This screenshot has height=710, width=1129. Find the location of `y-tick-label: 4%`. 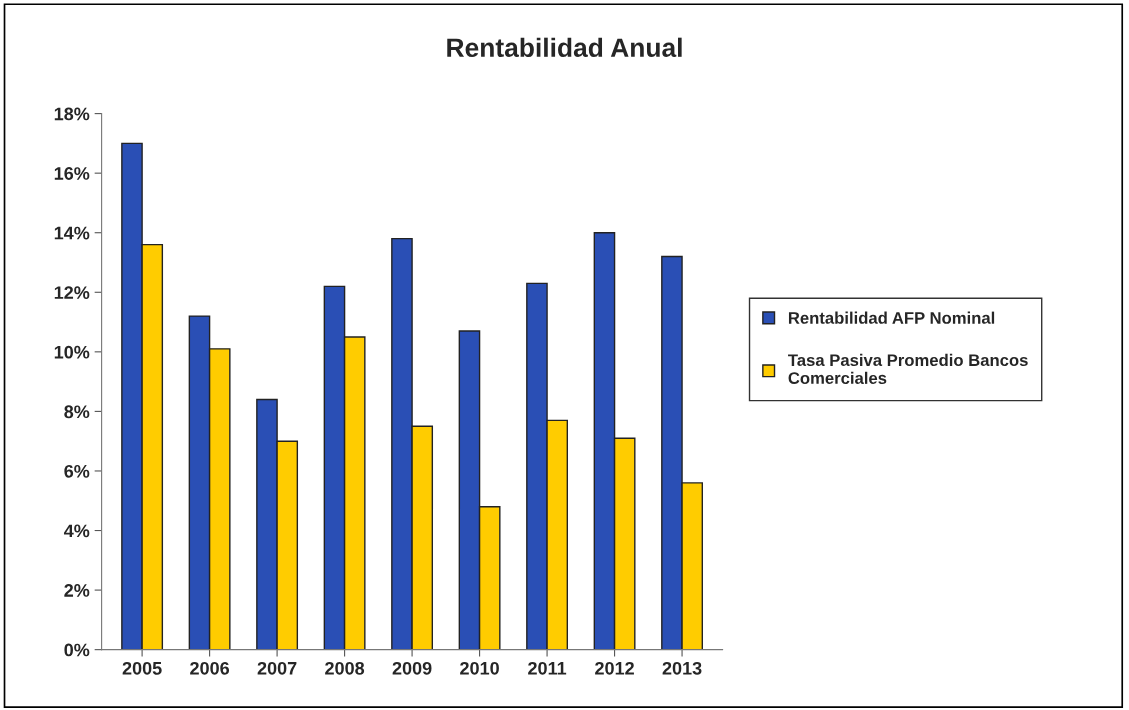

y-tick-label: 4% is located at coordinates (76, 531).